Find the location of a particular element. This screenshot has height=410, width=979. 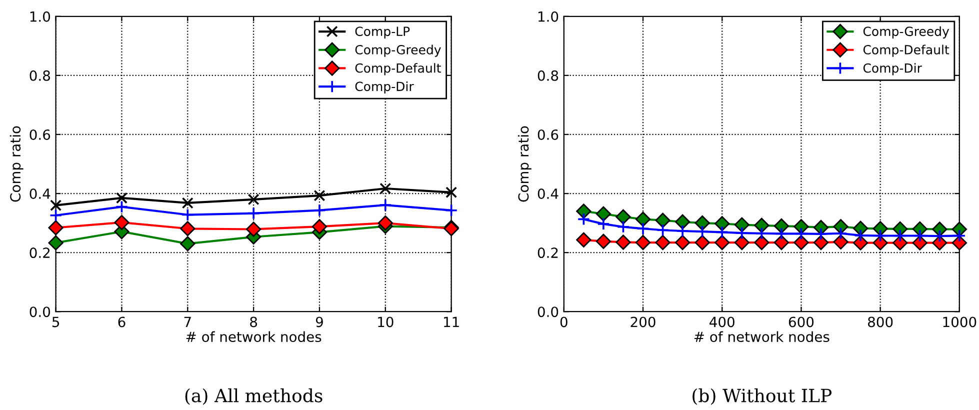

legend-label: Comp-LP is located at coordinates (382, 32).